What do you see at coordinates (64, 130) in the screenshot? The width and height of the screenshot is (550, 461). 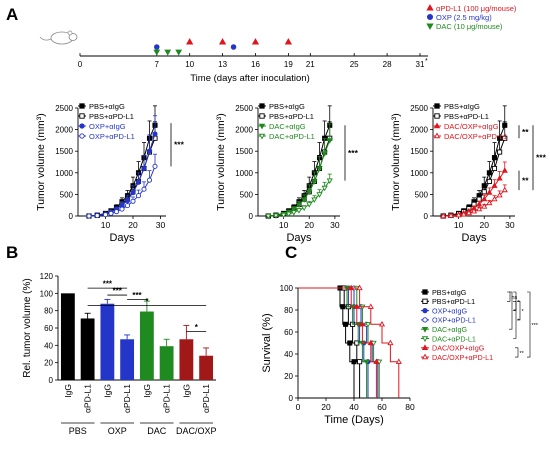 I see `y-tick-label: 2000` at bounding box center [64, 130].